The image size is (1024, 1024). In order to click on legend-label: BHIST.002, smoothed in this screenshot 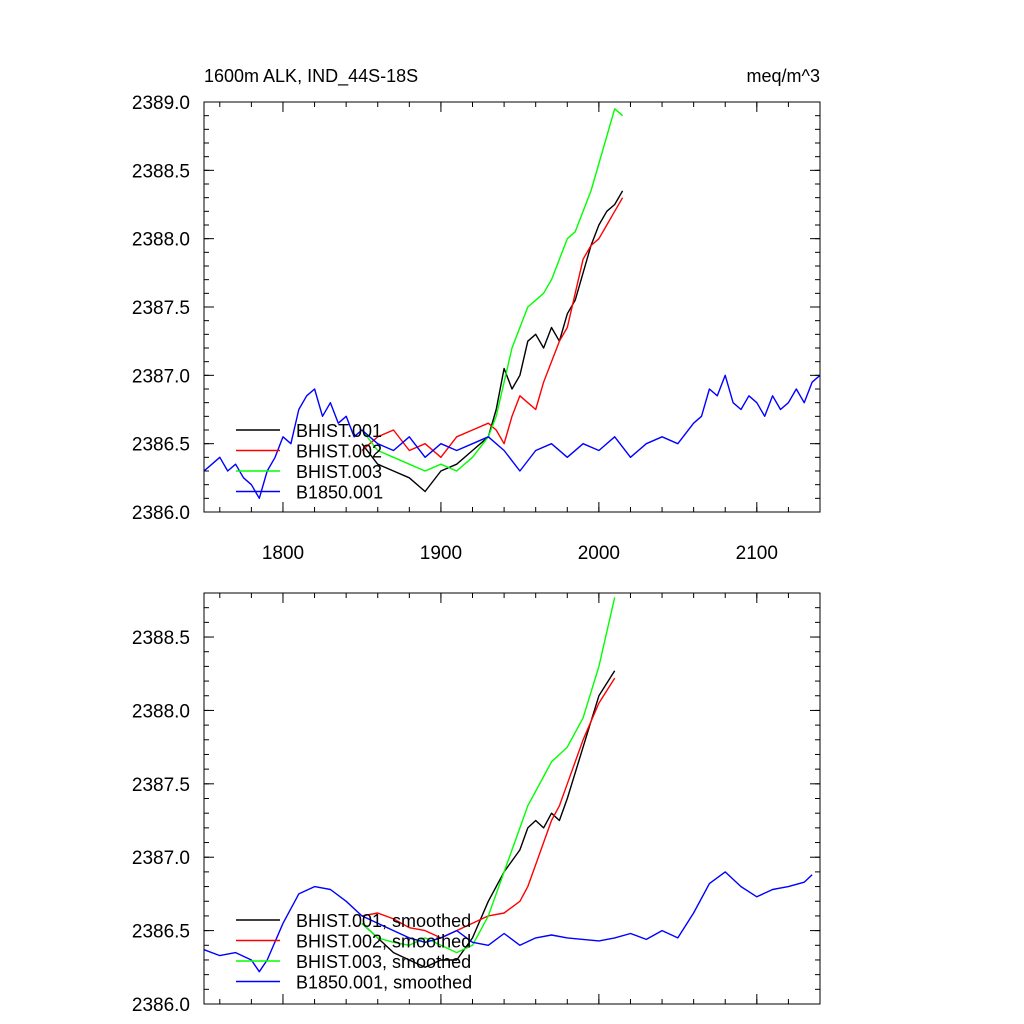, I will do `click(383, 942)`.